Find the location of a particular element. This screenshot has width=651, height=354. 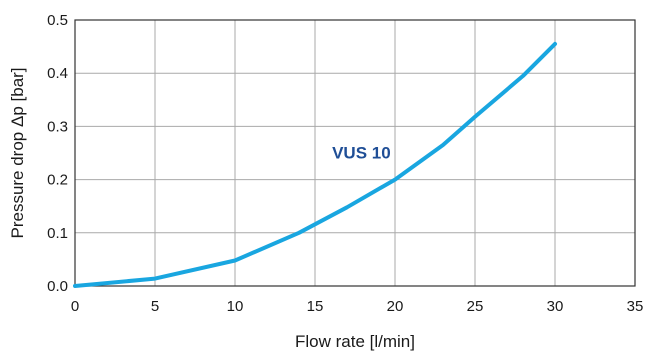

y-tick-labels: 0.0 0.1 0.2 0.3 0.4 0.5 is located at coordinates (57, 153).